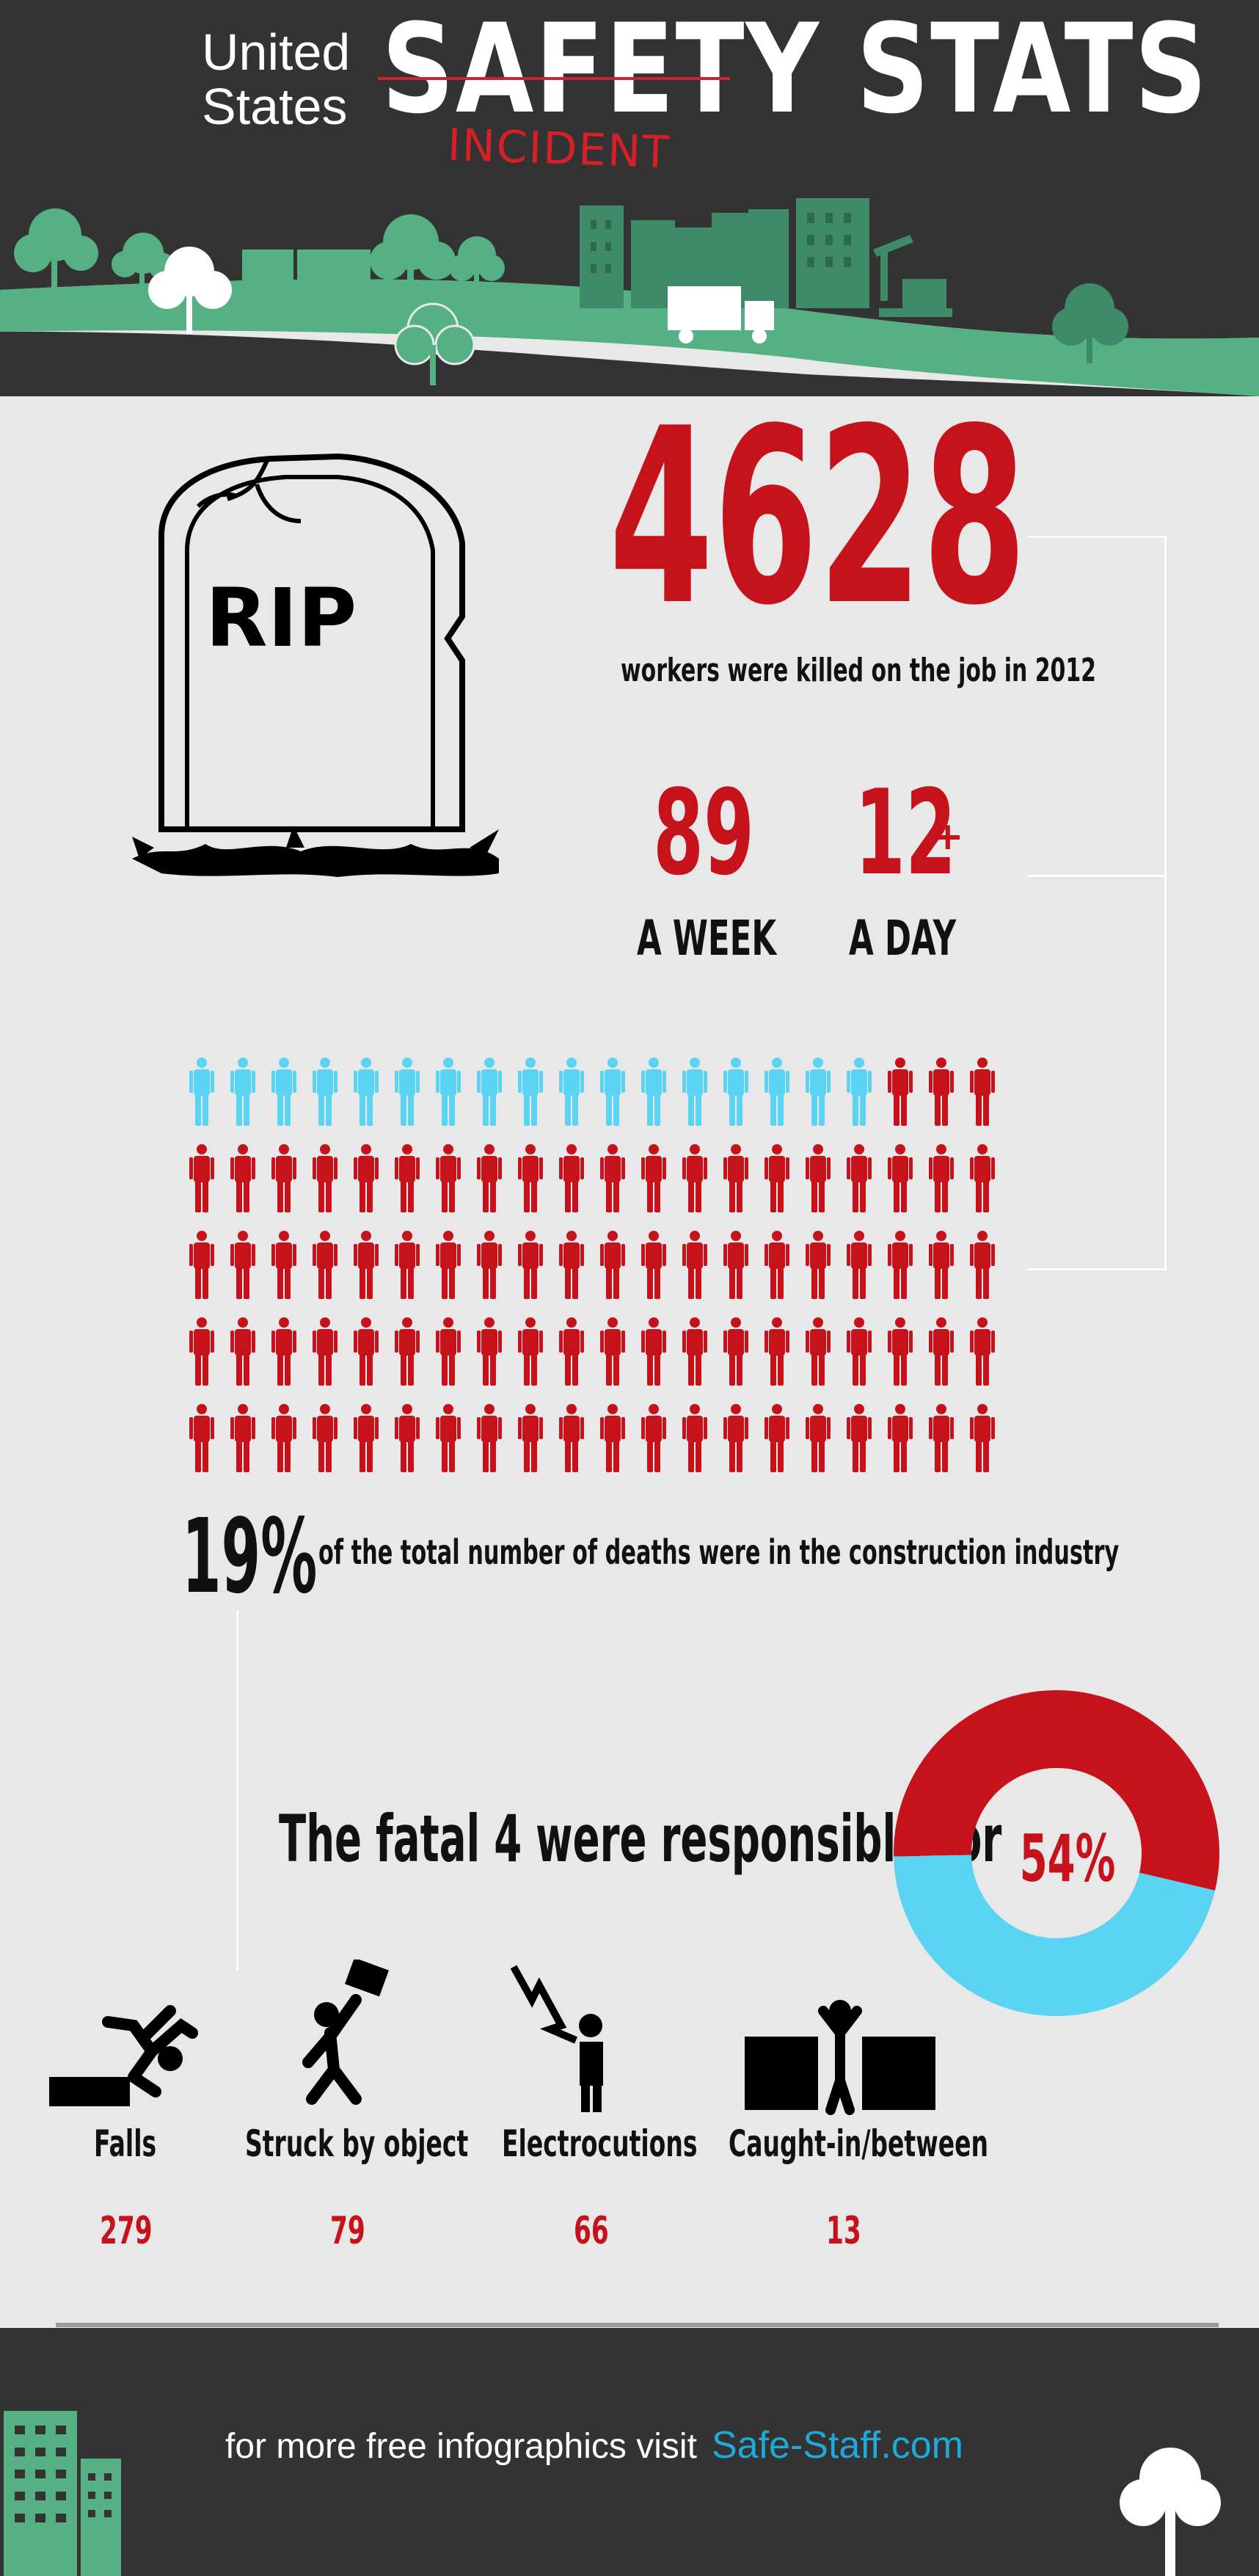  What do you see at coordinates (600, 2143) in the screenshot?
I see `hazard-label-electrocutions: Electrocutions` at bounding box center [600, 2143].